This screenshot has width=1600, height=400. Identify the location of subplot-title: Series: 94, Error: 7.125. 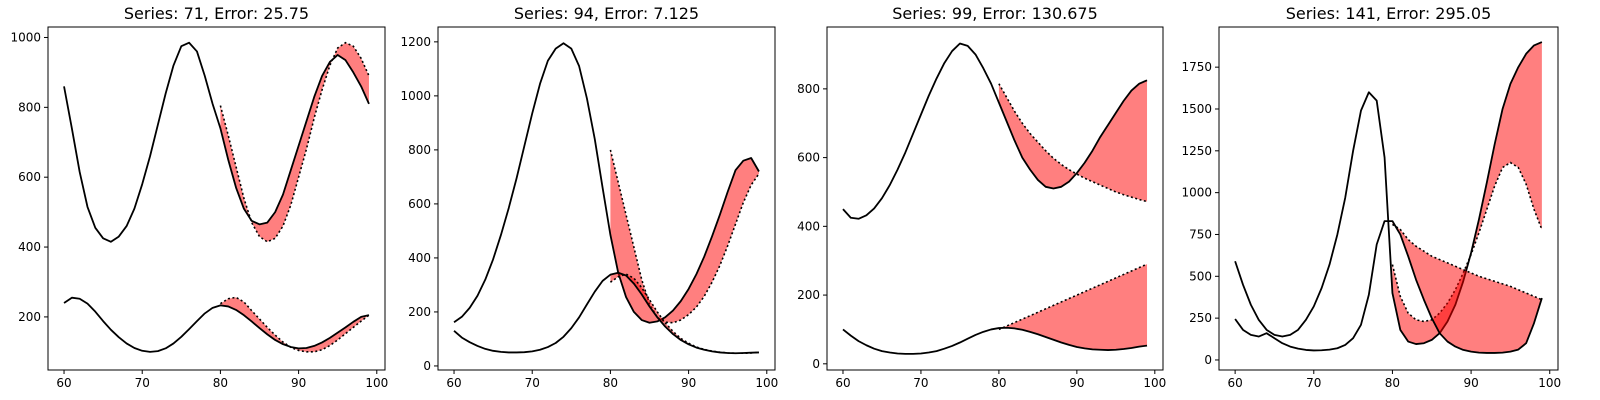
(606, 13).